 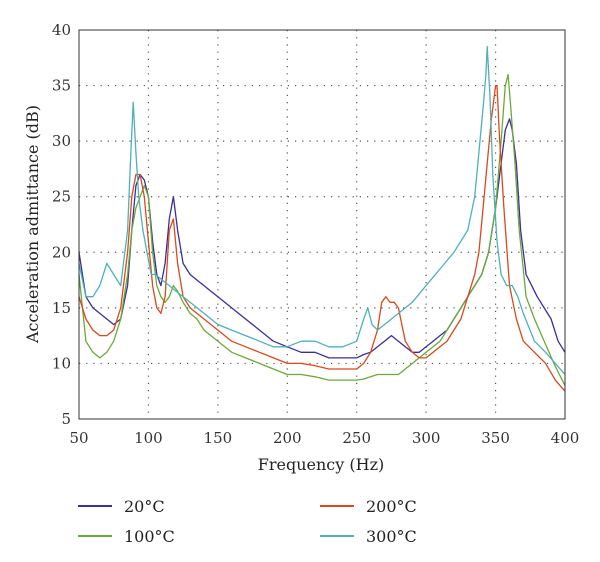 I want to click on legend-label: 200°C, so click(x=391, y=506).